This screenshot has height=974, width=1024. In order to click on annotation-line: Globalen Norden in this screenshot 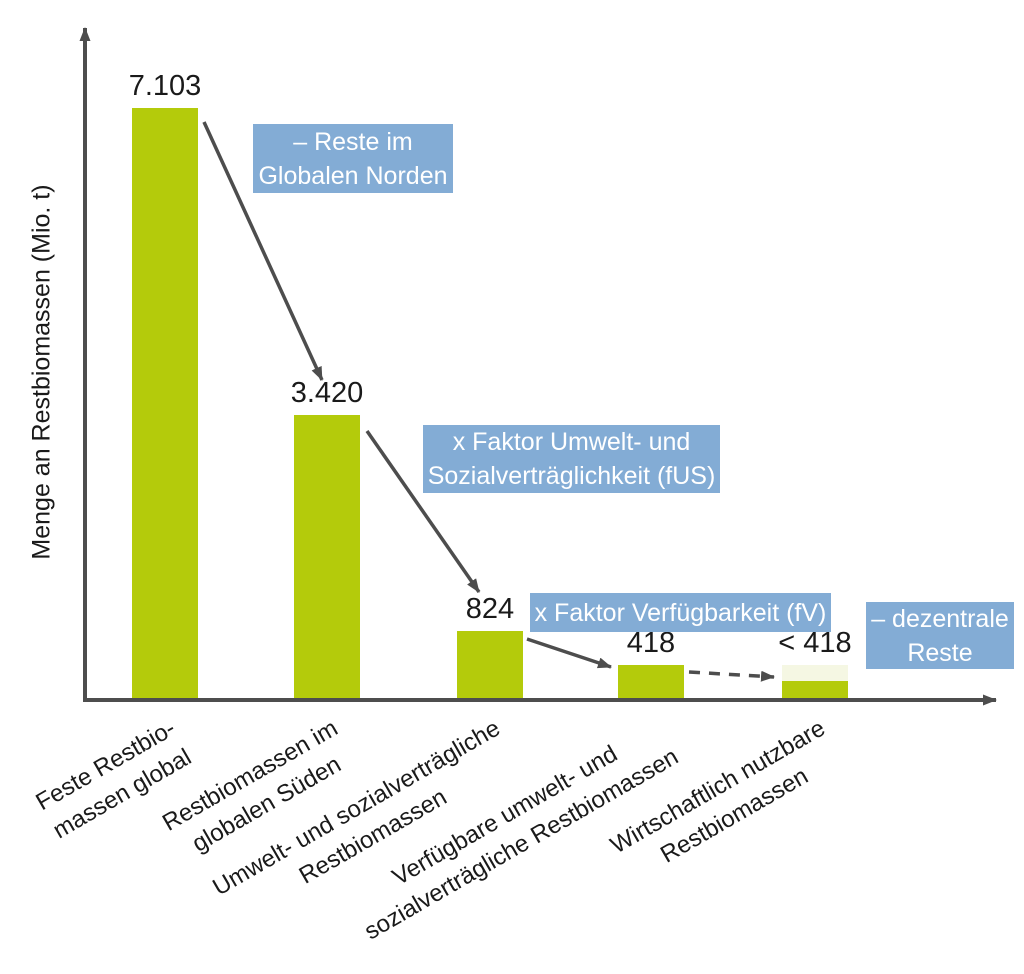, I will do `click(353, 175)`.